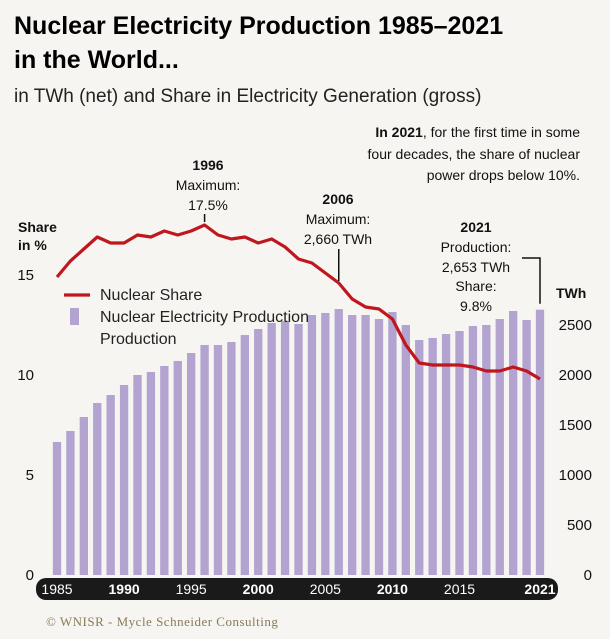 The image size is (610, 639). What do you see at coordinates (405, 450) in the screenshot?
I see `production-bar-2011` at bounding box center [405, 450].